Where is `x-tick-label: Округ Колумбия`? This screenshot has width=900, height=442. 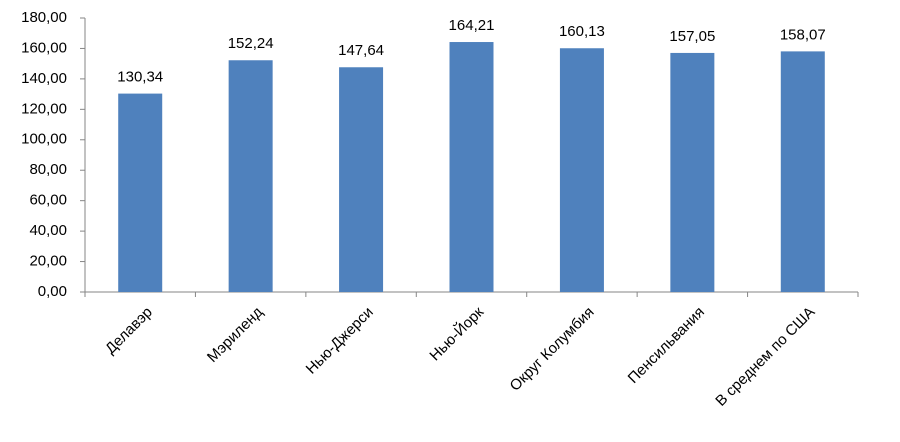
x-tick-label: Округ Колумбия is located at coordinates (552, 349).